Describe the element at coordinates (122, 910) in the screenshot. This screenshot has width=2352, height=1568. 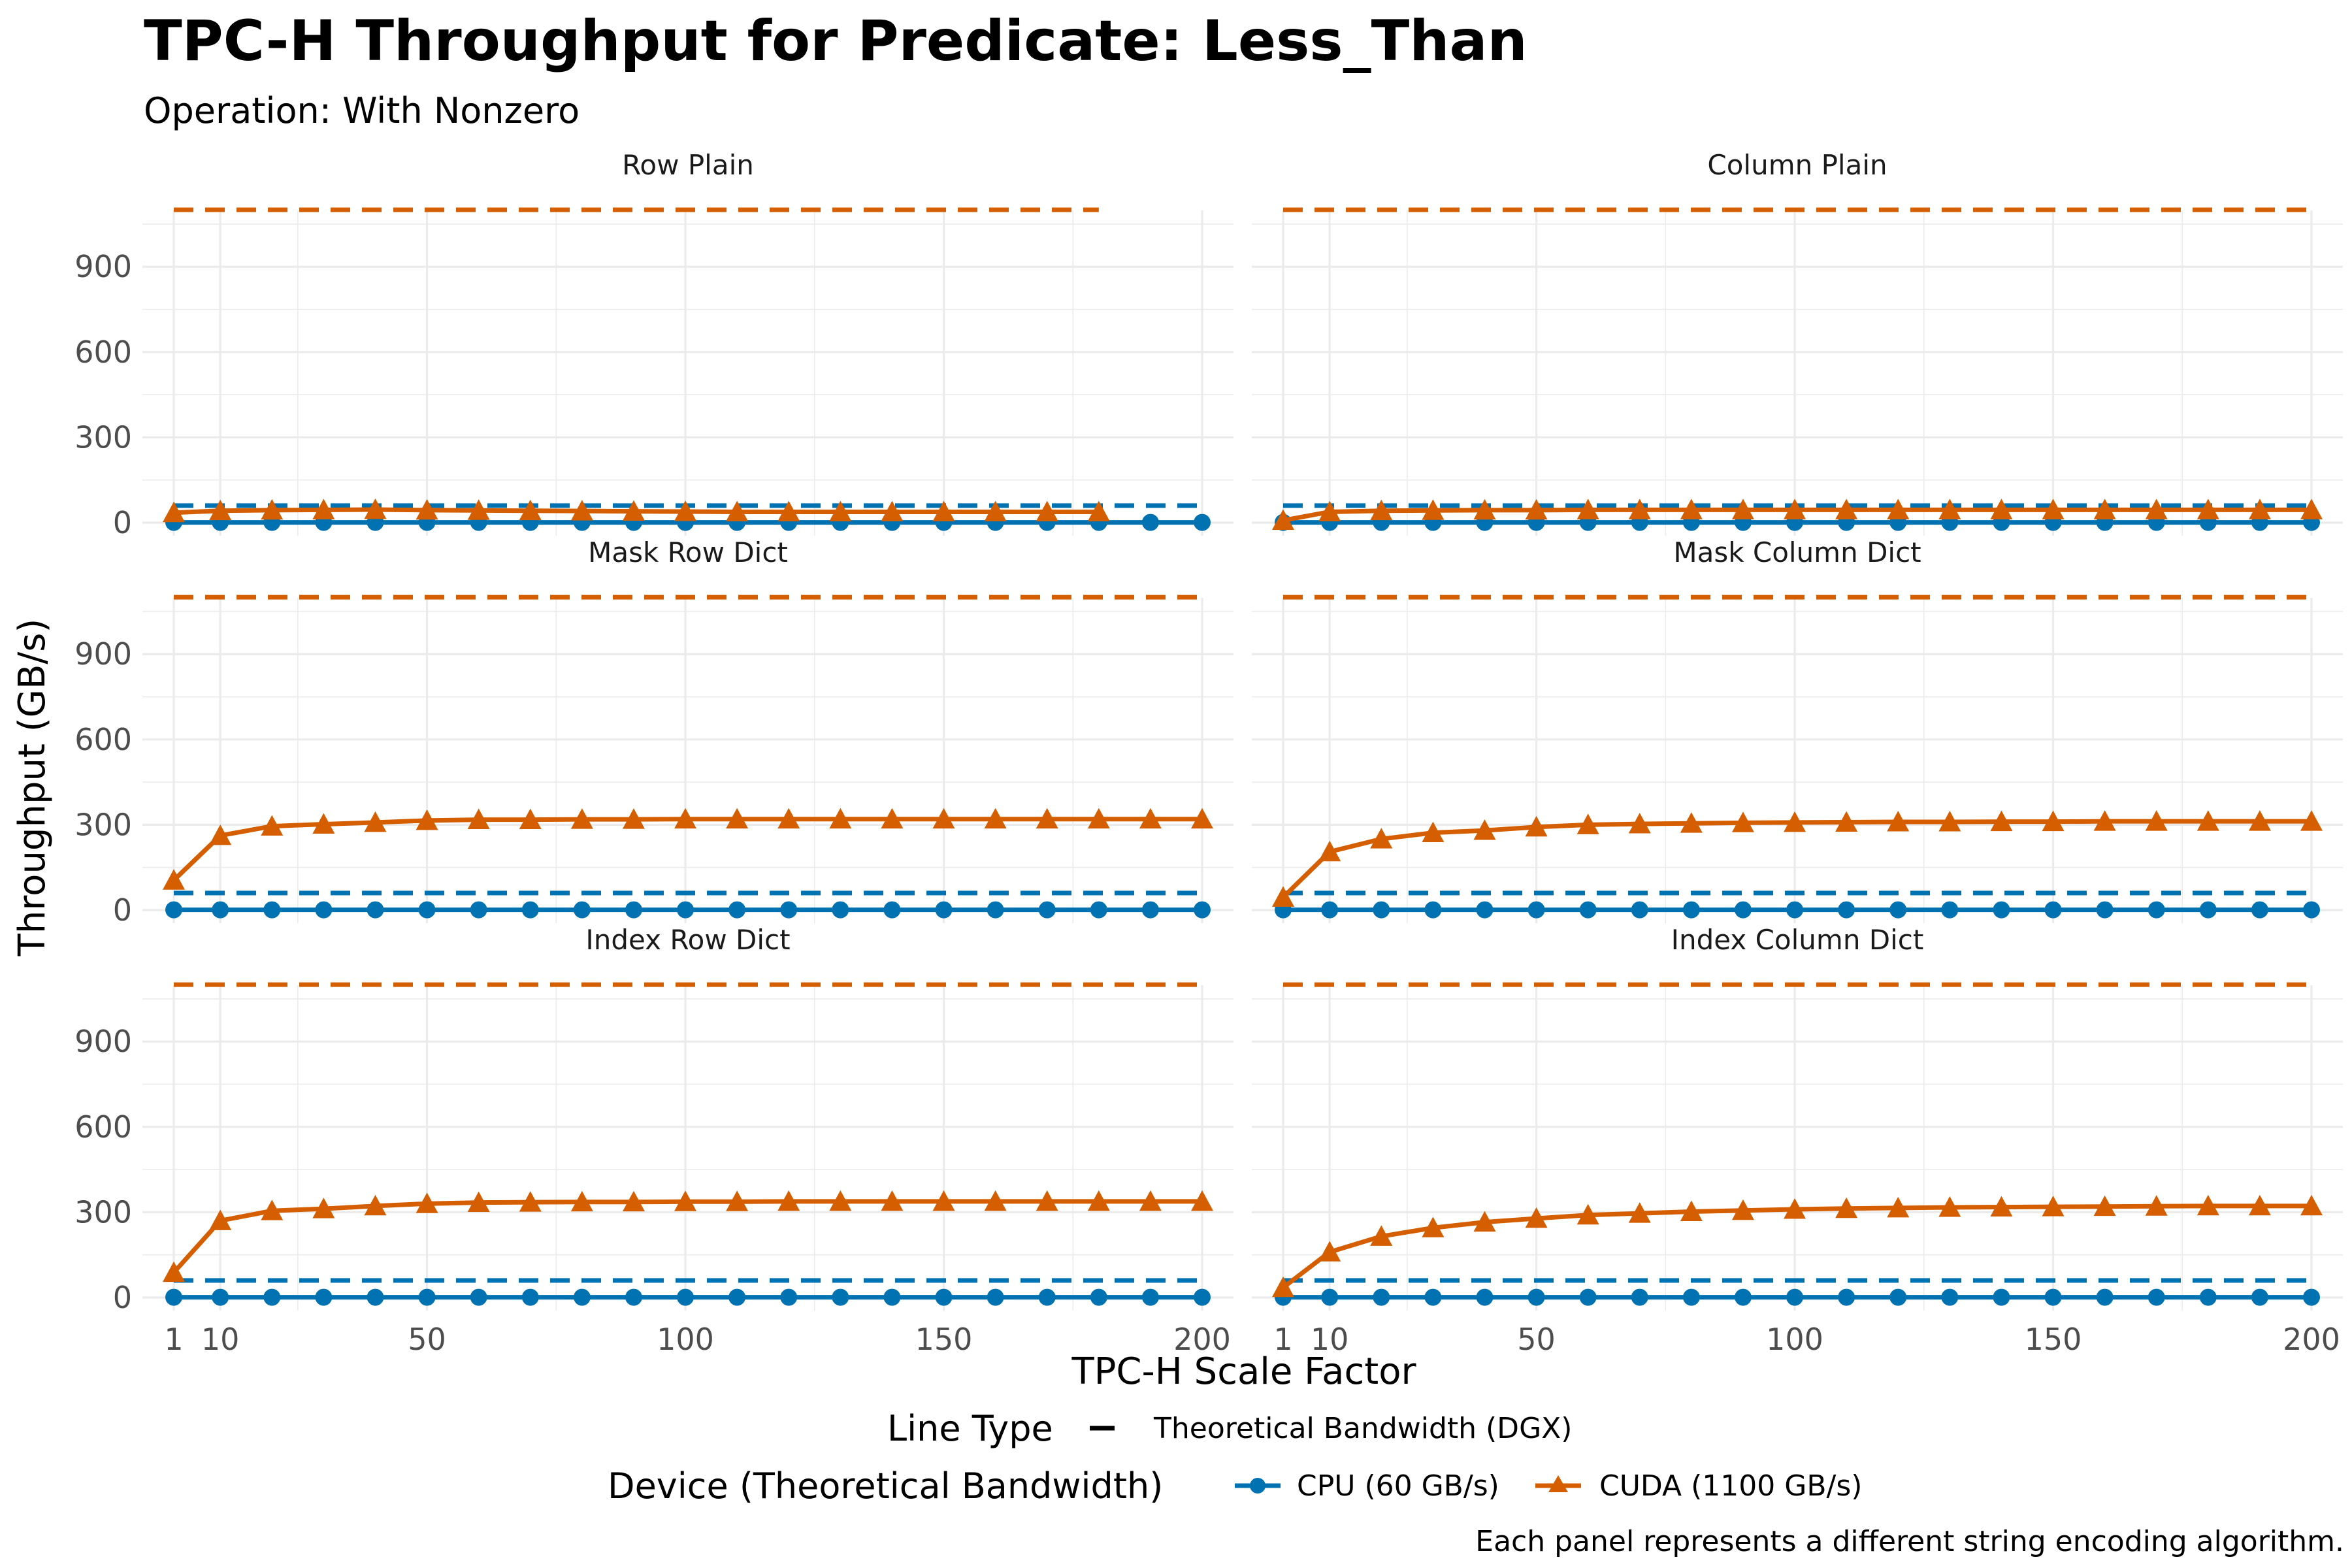
I see `y-tick-label: 0` at that location.